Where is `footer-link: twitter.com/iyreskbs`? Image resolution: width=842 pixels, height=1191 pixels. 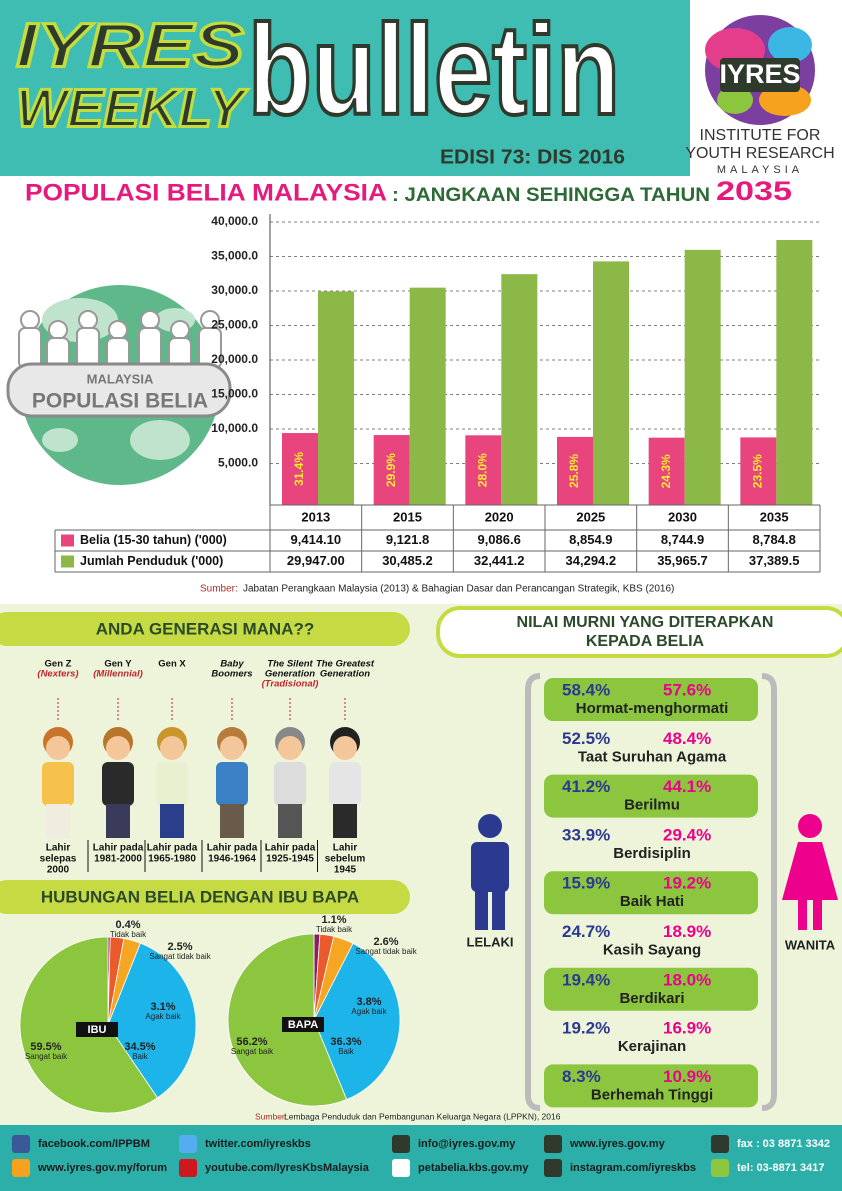
footer-link: twitter.com/iyreskbs is located at coordinates (258, 1144).